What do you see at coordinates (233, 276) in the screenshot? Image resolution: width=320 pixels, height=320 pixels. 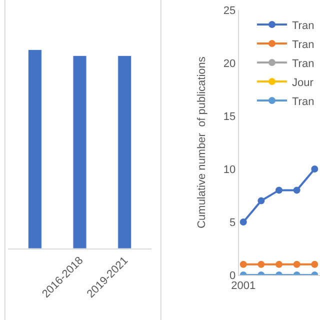 I see `y-tick-label: 0` at bounding box center [233, 276].